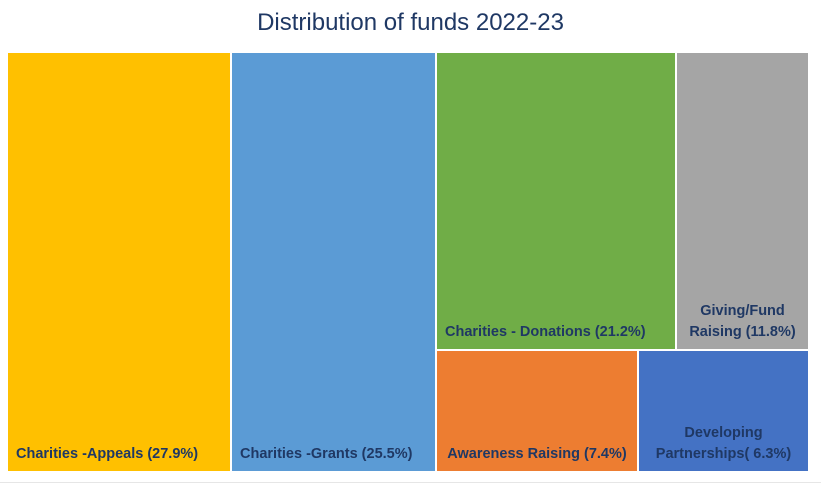  I want to click on tile-giving-fund-raising: Giving/Fund Raising (11.8%), so click(743, 202).